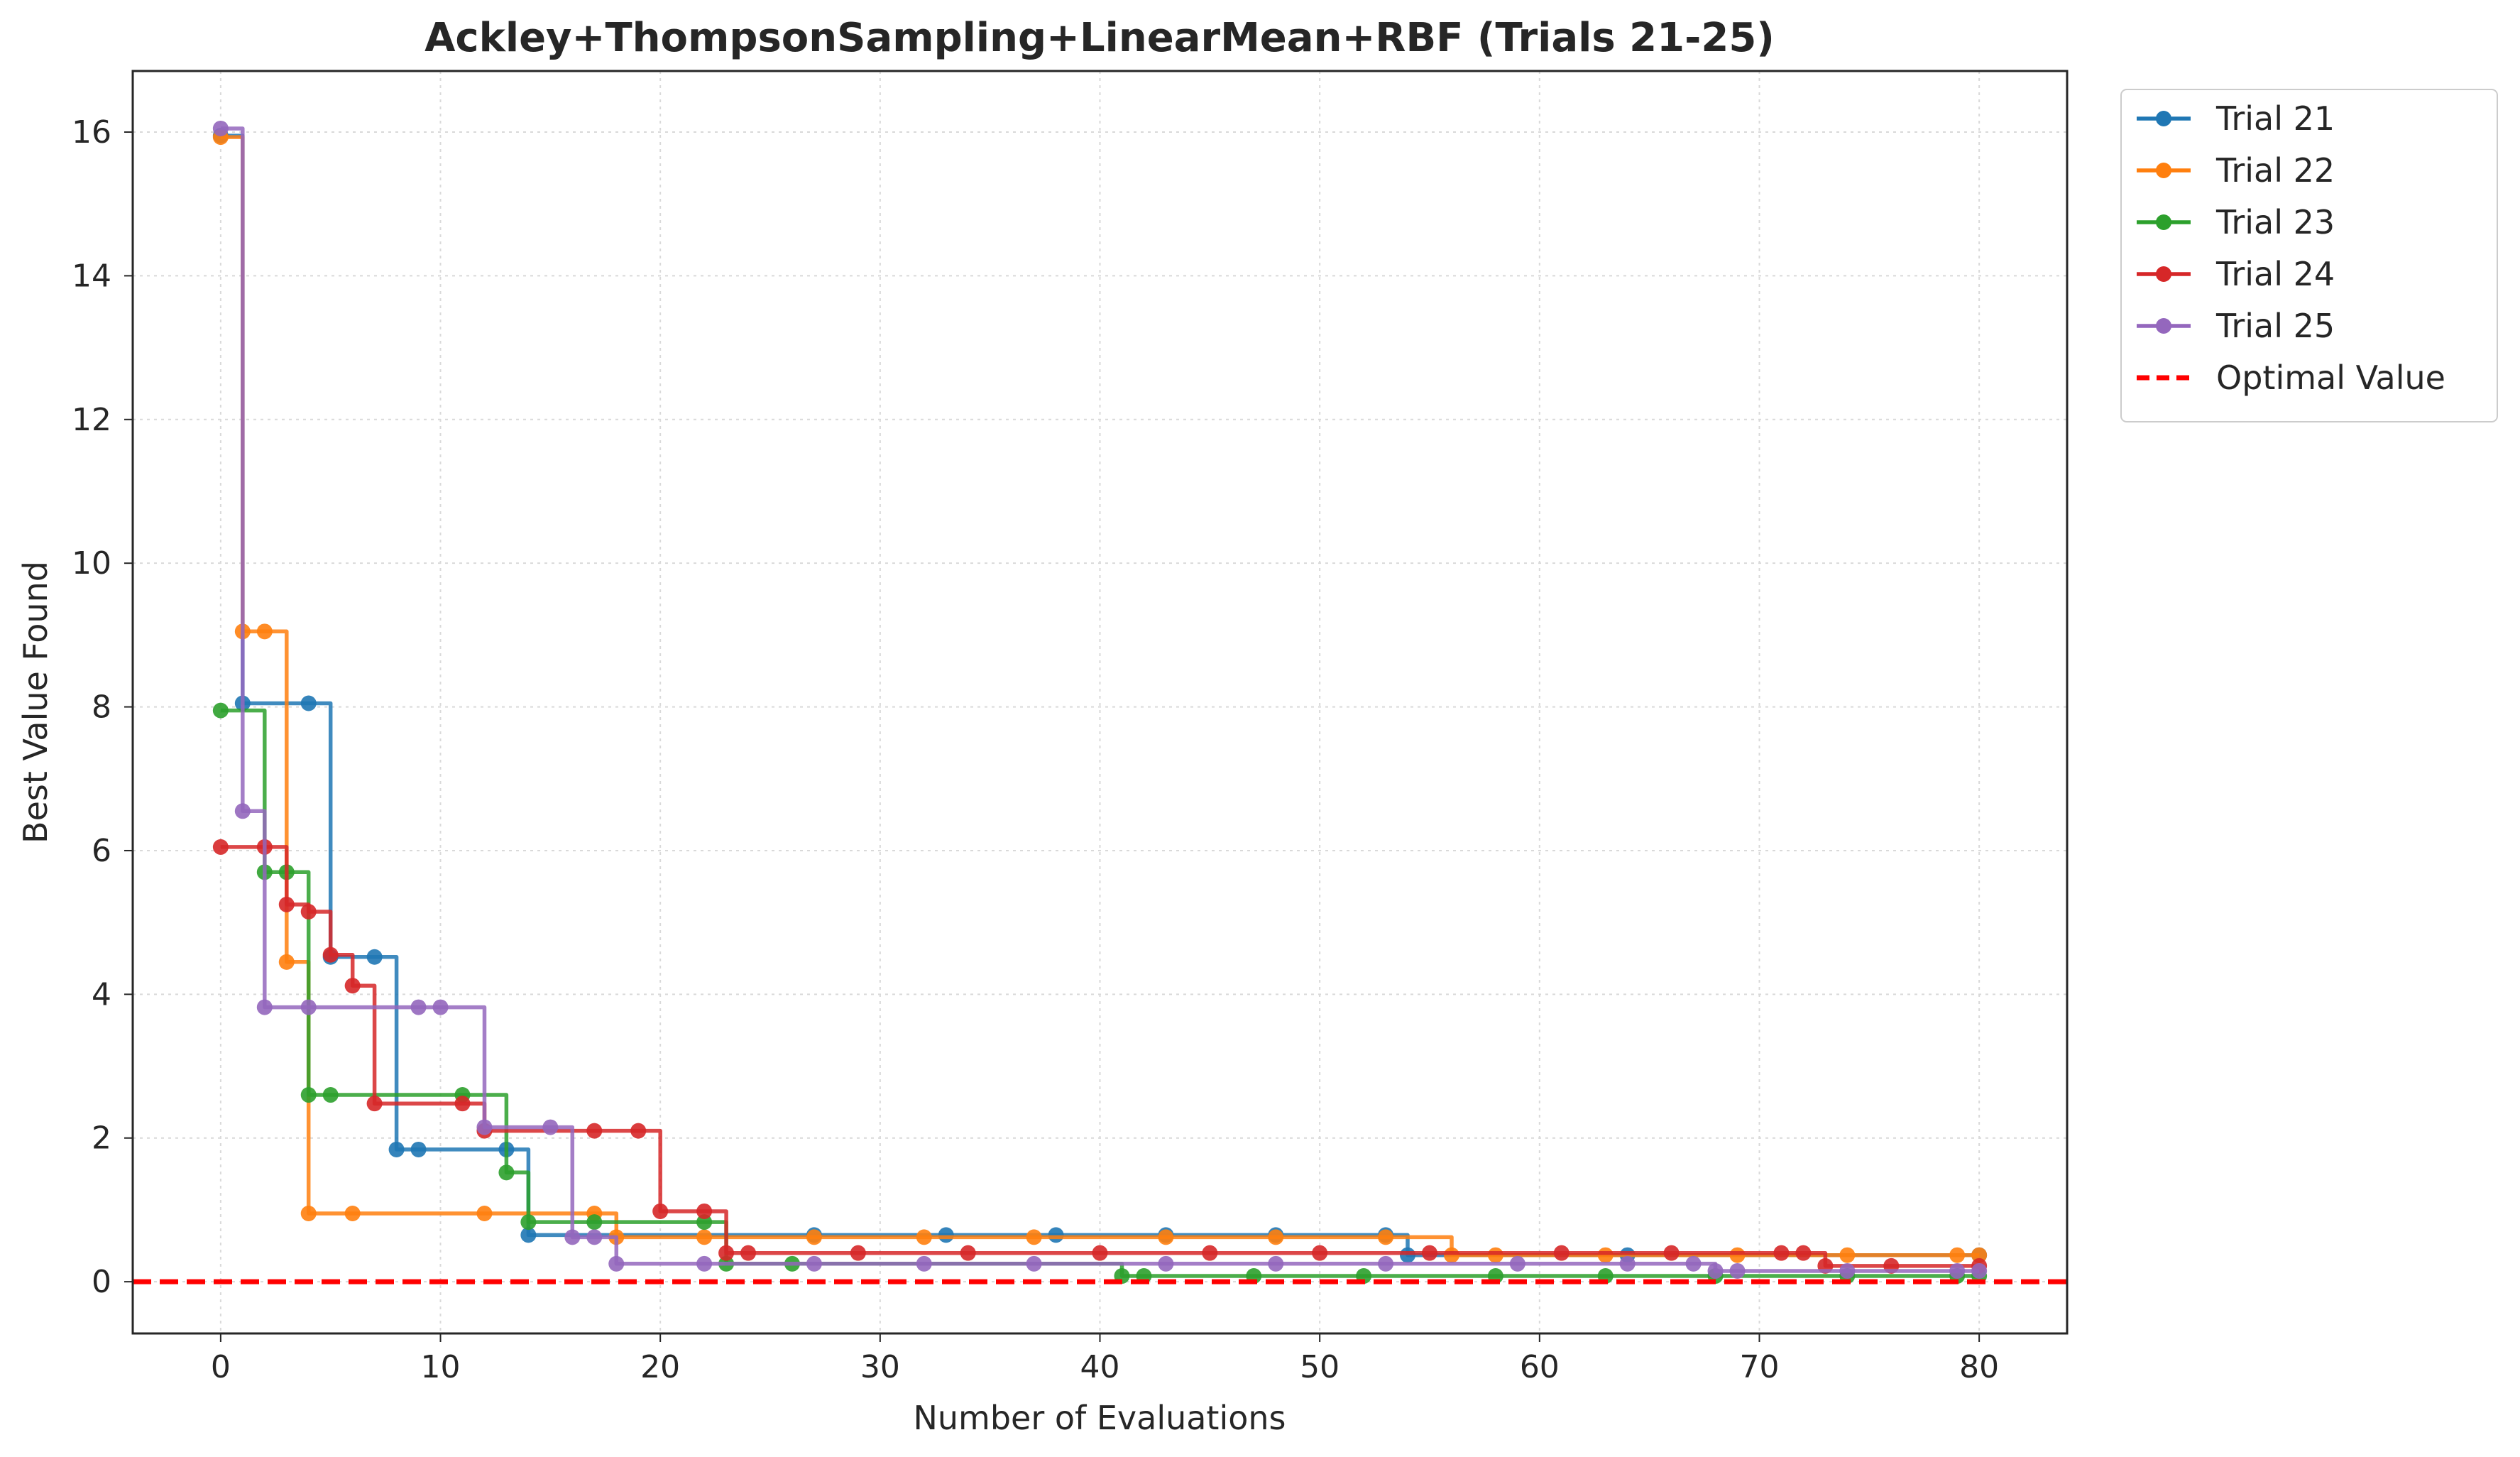 This screenshot has height=1457, width=2520. Describe the element at coordinates (2275, 118) in the screenshot. I see `legend-label: Trial 21` at that location.